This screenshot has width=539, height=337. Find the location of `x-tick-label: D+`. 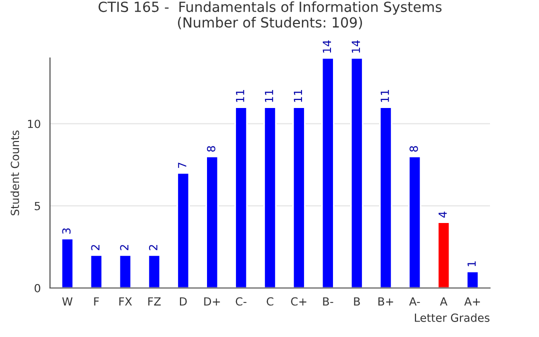

x-tick-label: D+ is located at coordinates (212, 301).